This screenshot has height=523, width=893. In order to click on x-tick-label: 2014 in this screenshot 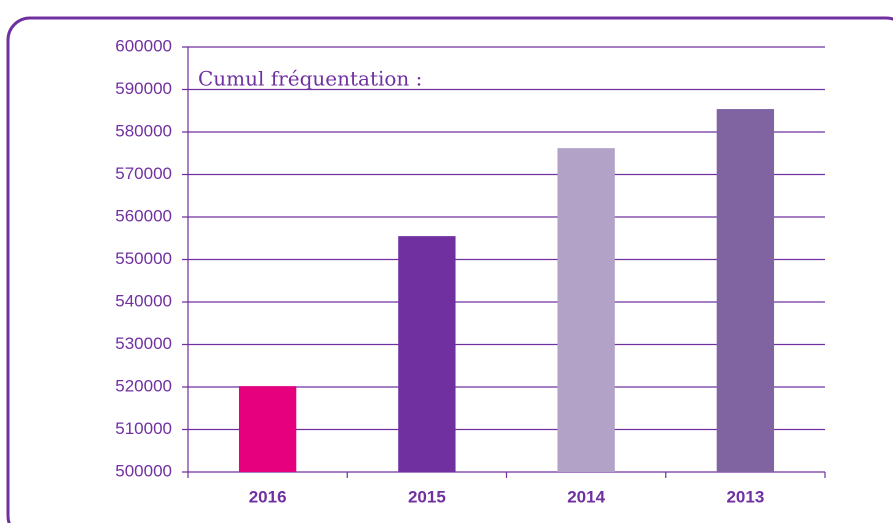, I will do `click(586, 496)`.